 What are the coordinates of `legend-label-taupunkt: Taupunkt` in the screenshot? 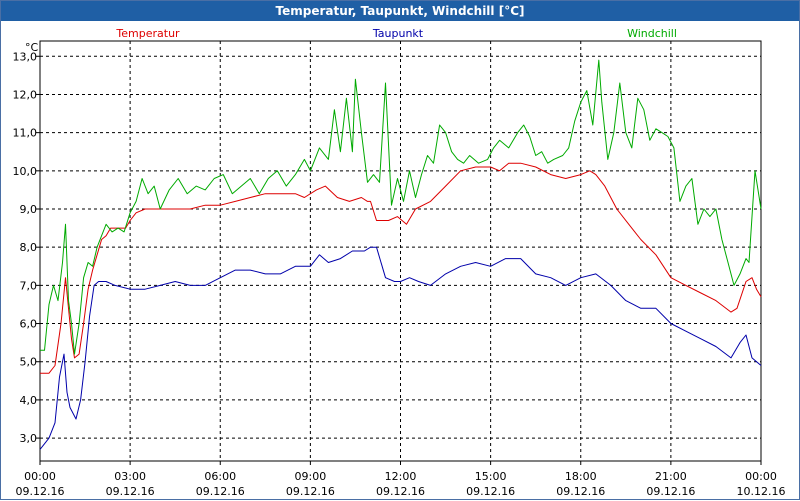 It's located at (398, 33).